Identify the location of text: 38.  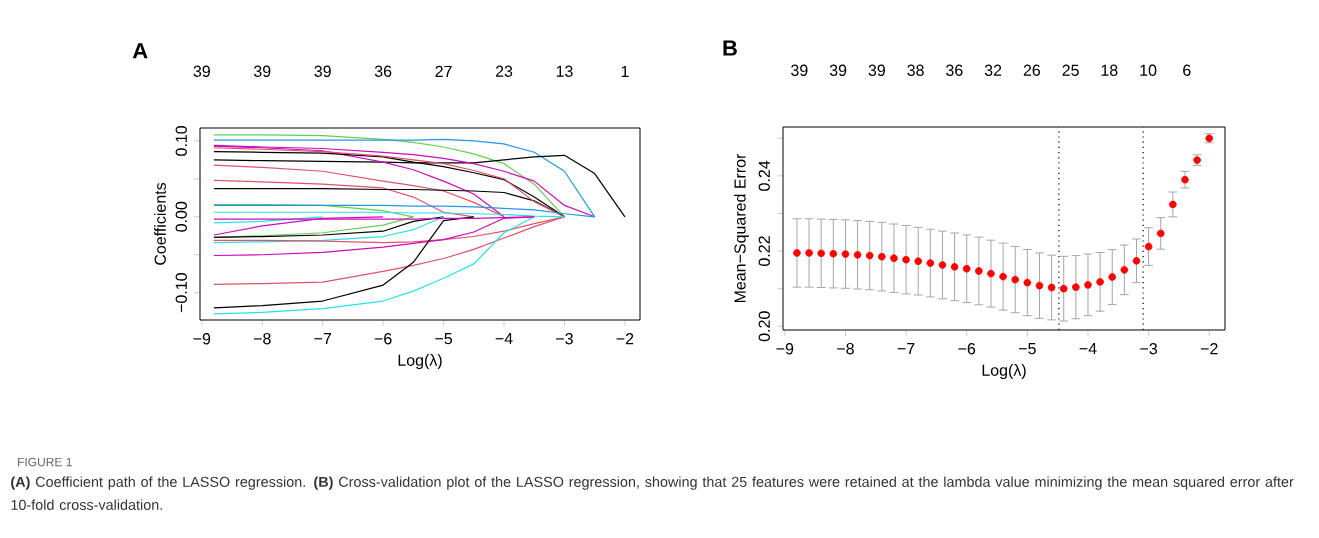
(915, 70).